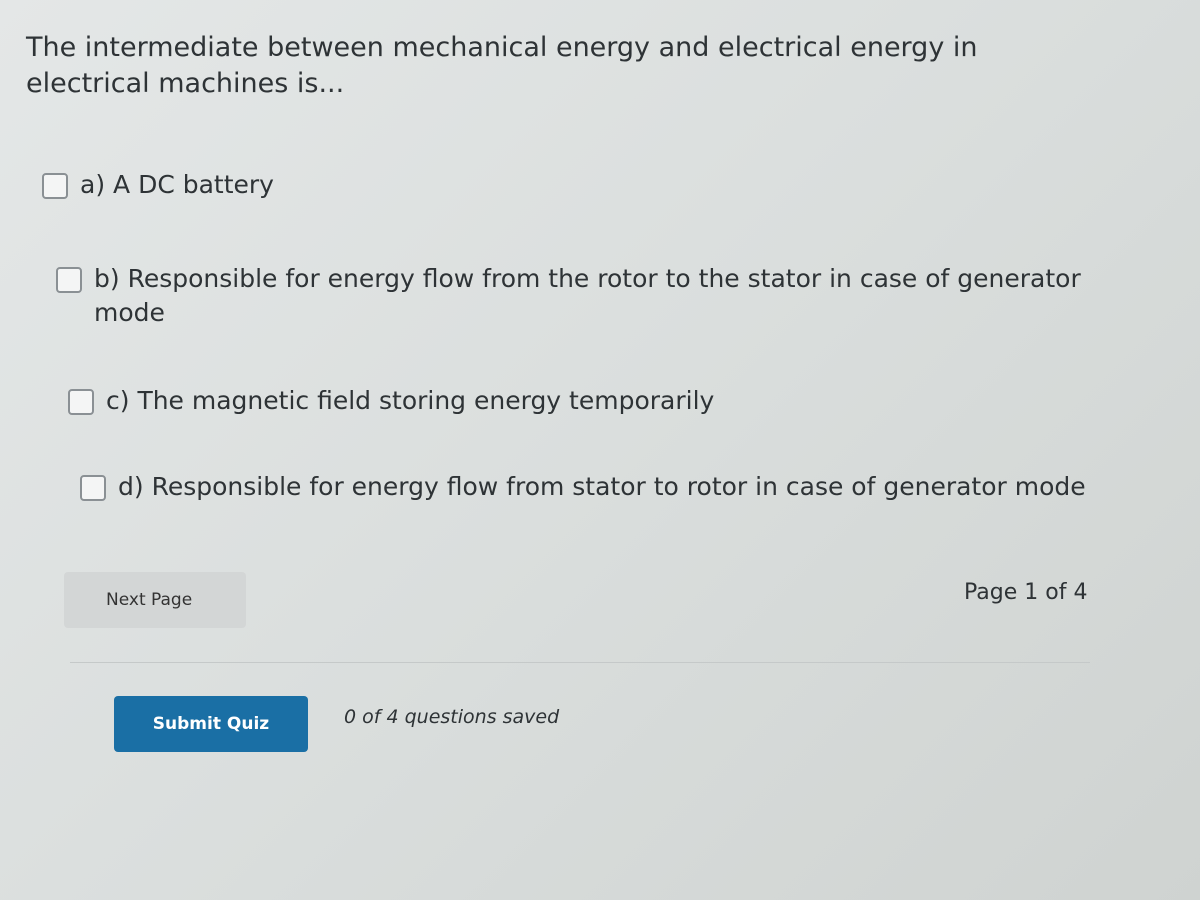 This screenshot has height=900, width=1200. Describe the element at coordinates (155, 600) in the screenshot. I see `next-page-button: Next Page` at that location.